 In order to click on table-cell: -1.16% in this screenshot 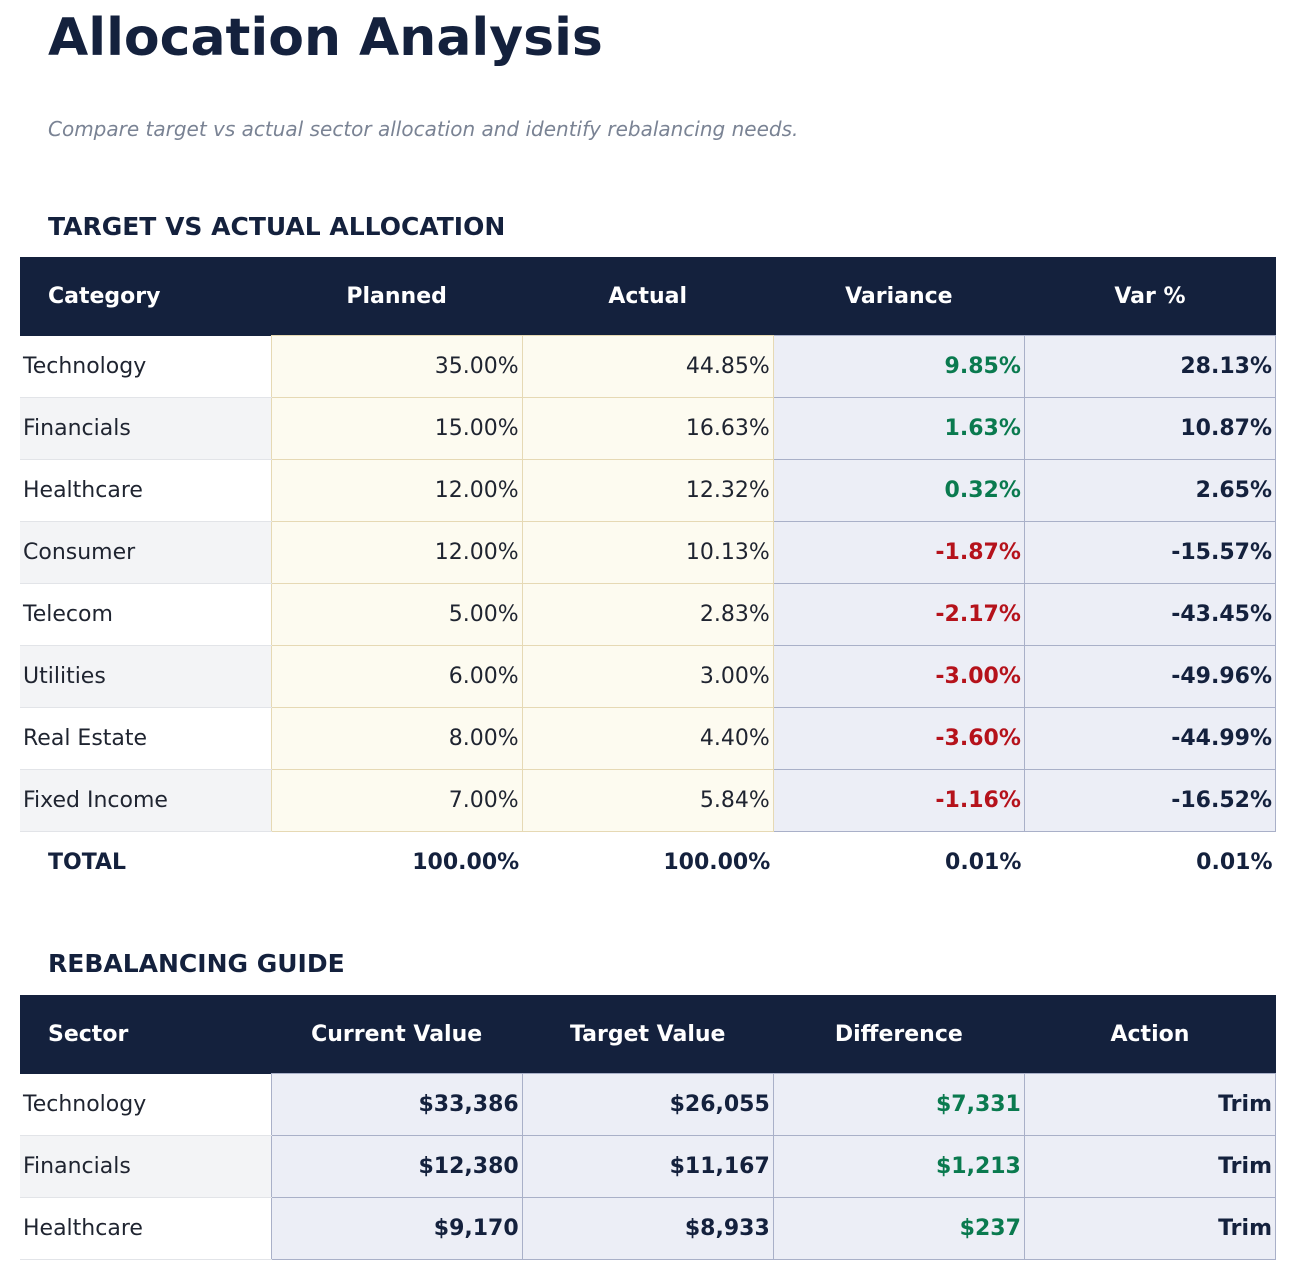, I will do `click(898, 800)`.